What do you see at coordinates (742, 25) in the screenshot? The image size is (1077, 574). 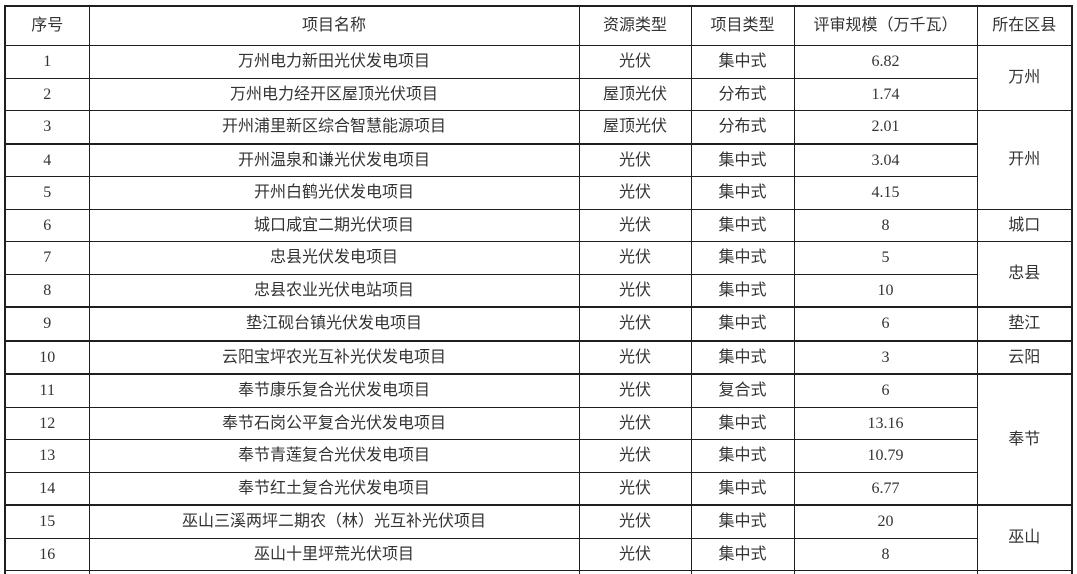 I see `header-project-type: 项目类型` at bounding box center [742, 25].